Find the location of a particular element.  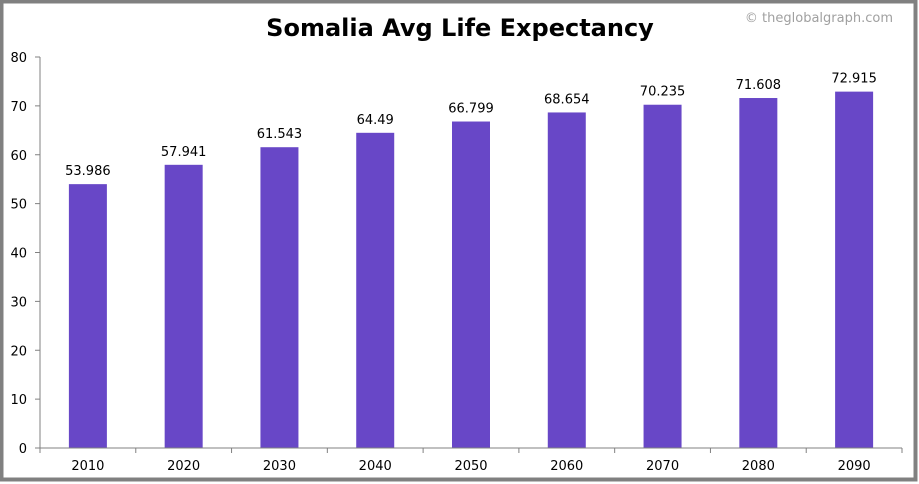

y-tick-label: 10 is located at coordinates (18, 400).